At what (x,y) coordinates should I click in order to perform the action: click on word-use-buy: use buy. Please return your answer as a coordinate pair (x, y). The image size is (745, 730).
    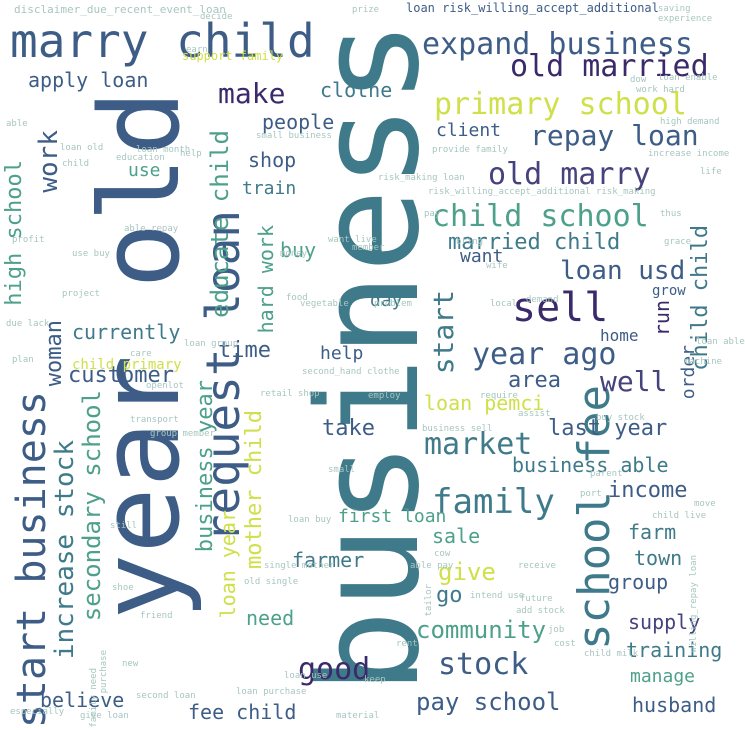
    Looking at the image, I should click on (91, 254).